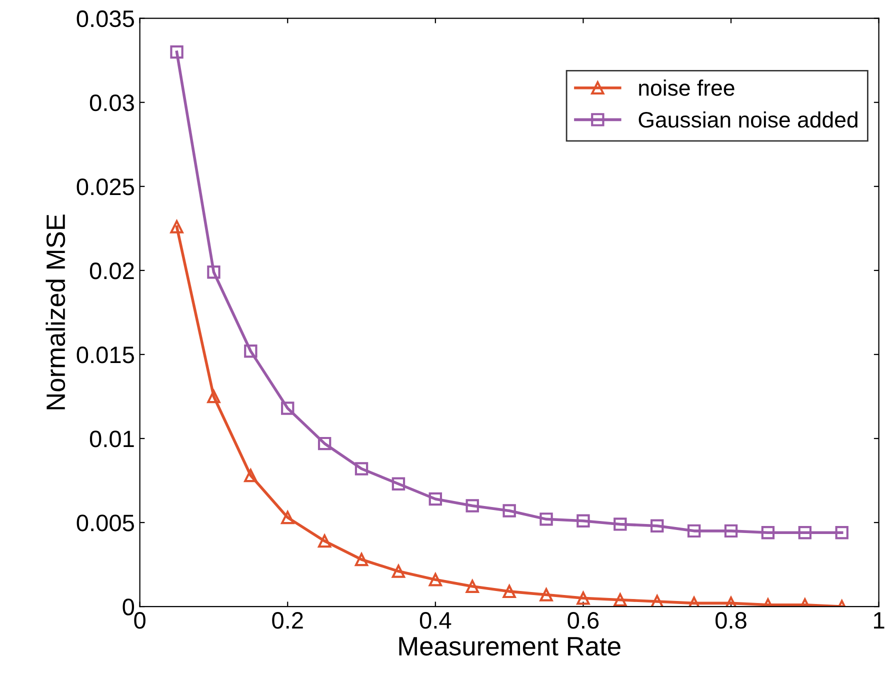 This screenshot has height=680, width=885. I want to click on y-tick-label: 0.015, so click(105, 355).